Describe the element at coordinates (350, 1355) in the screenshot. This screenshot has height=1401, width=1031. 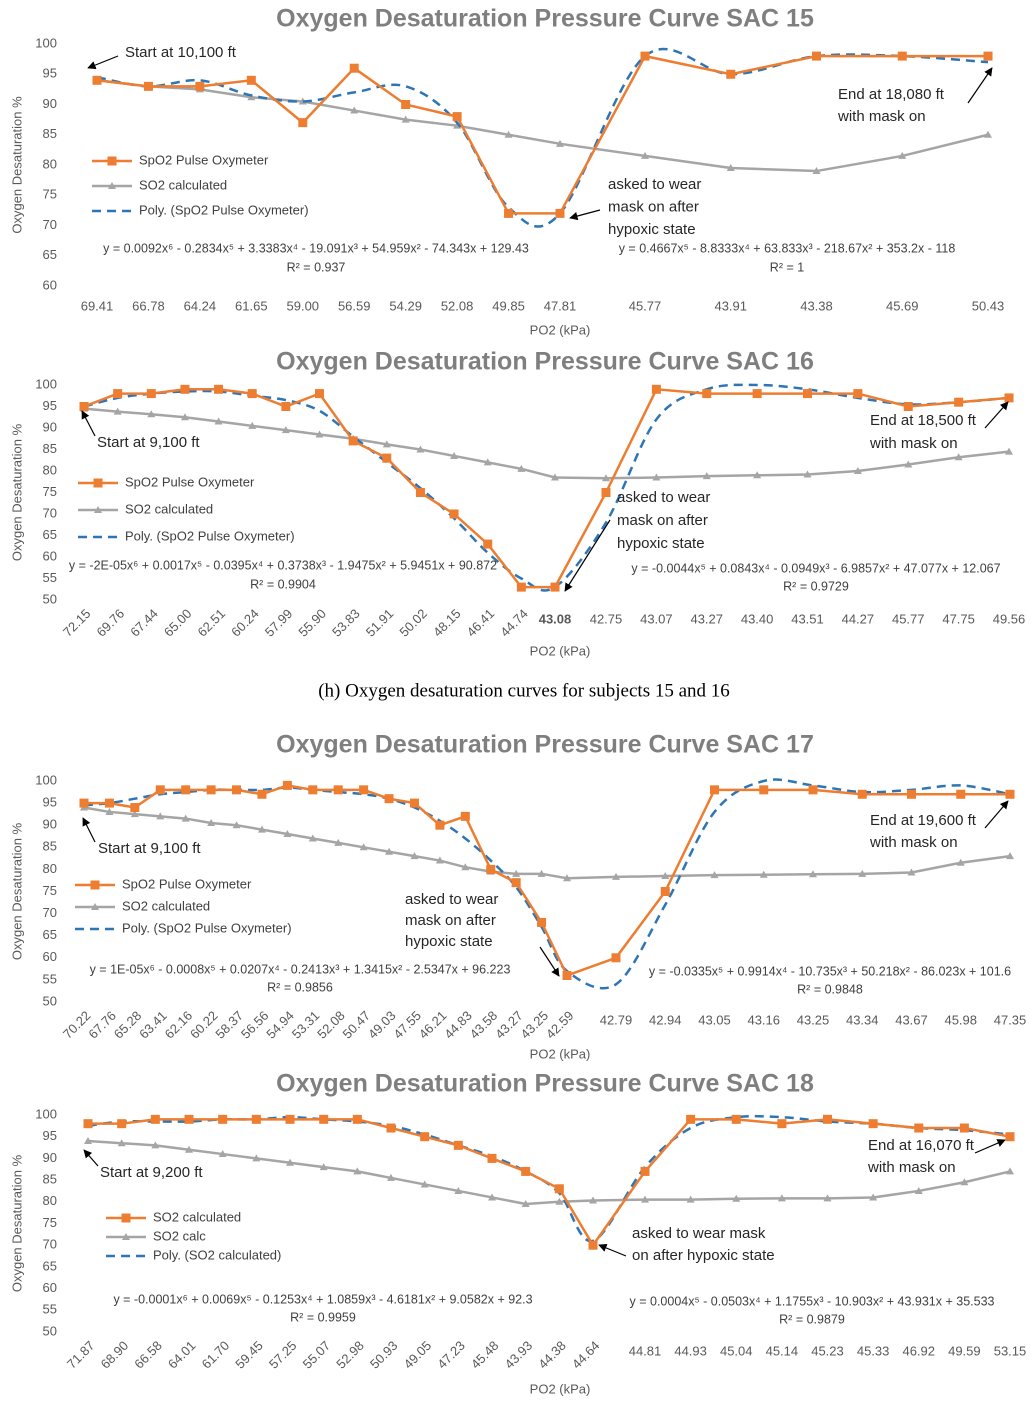
I see `x-tick-label: 52.98` at that location.